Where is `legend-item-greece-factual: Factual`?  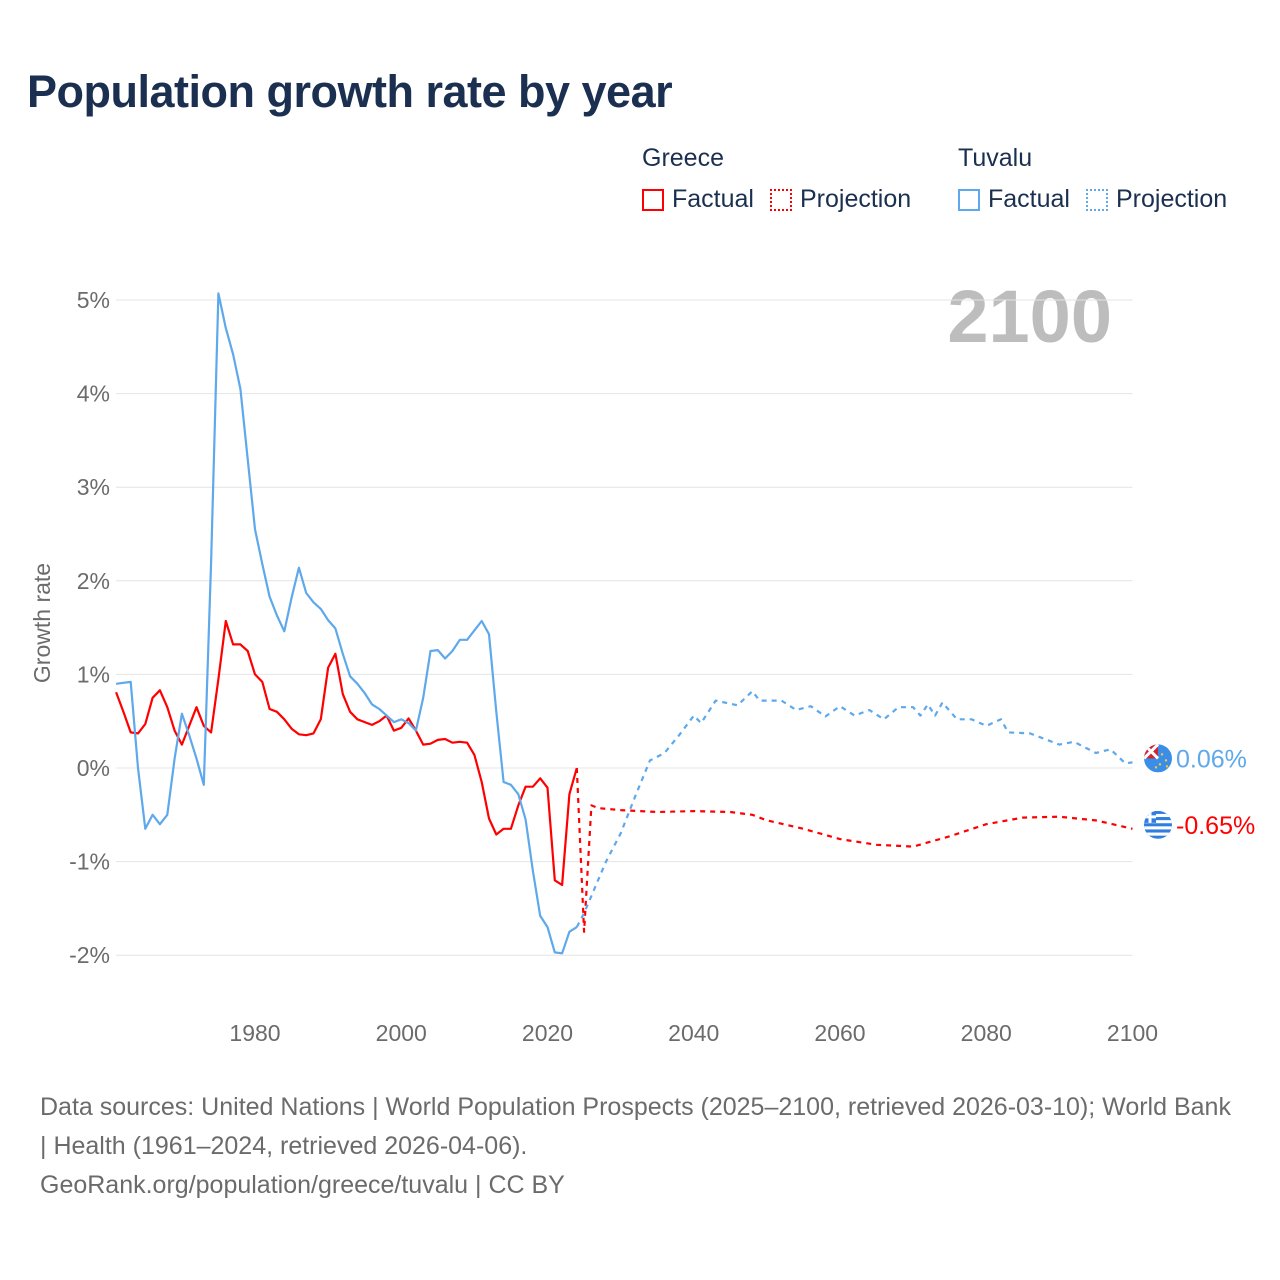
legend-item-greece-factual: Factual is located at coordinates (698, 199).